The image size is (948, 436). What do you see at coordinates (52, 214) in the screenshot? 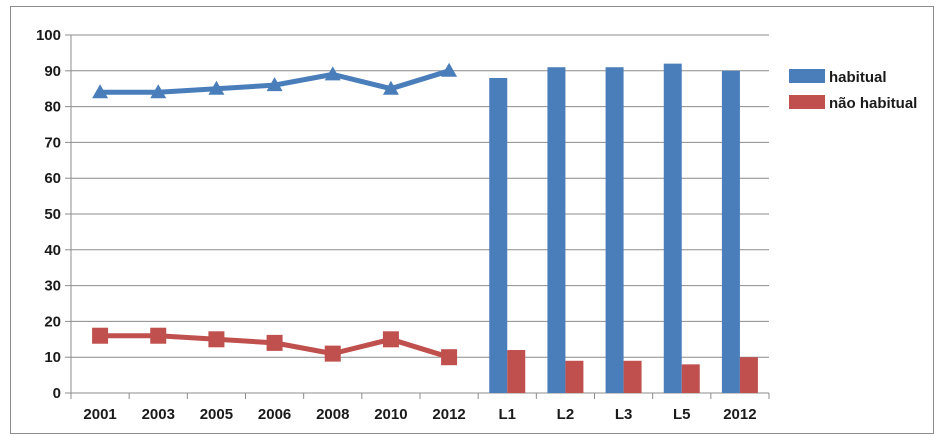
I see `y-tick-label-50: 50` at bounding box center [52, 214].